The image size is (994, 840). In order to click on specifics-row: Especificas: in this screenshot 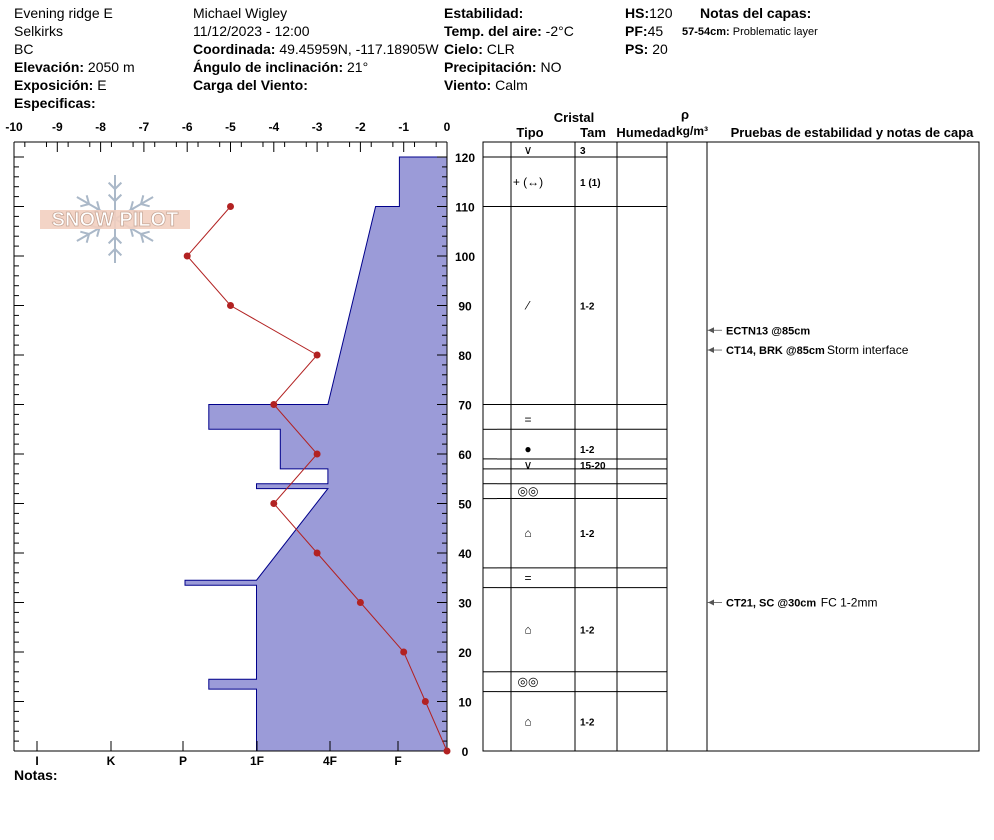, I will do `click(55, 103)`.